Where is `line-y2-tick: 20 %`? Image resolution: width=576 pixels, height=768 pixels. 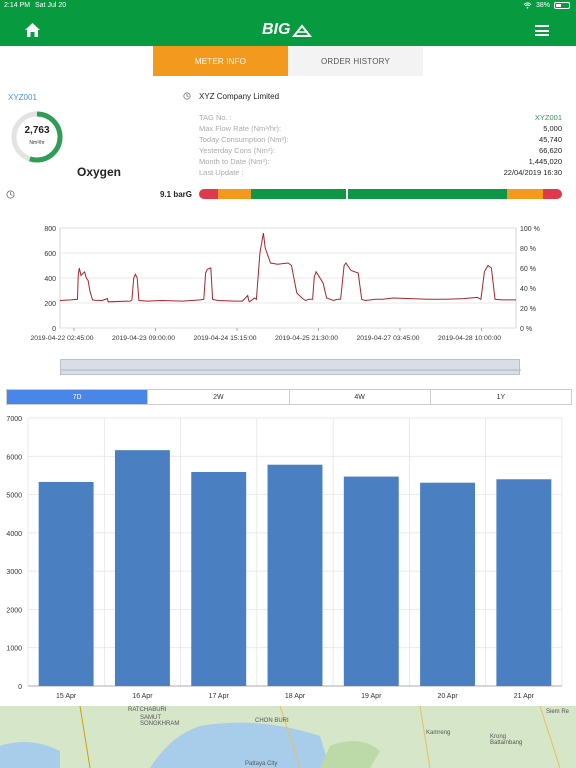
line-y2-tick: 20 % is located at coordinates (528, 309).